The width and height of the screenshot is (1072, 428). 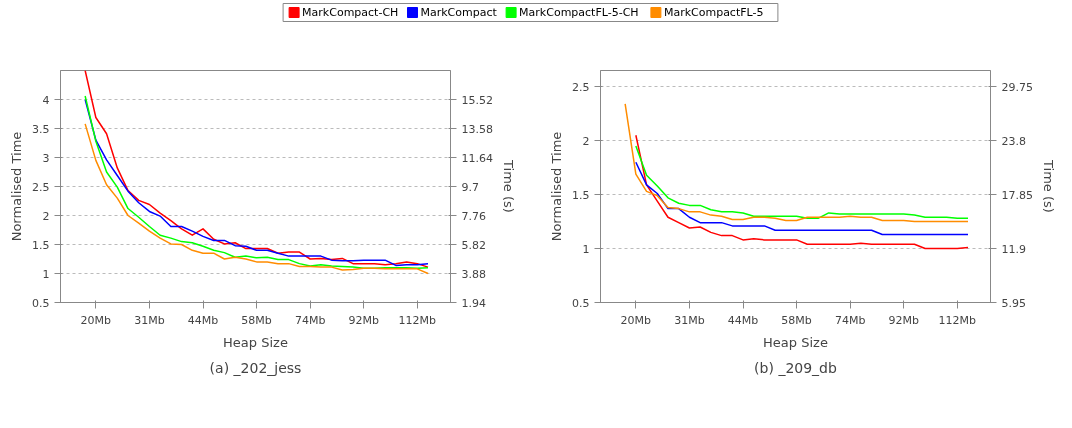 What do you see at coordinates (459, 12) in the screenshot?
I see `legend-label: MarkCompact` at bounding box center [459, 12].